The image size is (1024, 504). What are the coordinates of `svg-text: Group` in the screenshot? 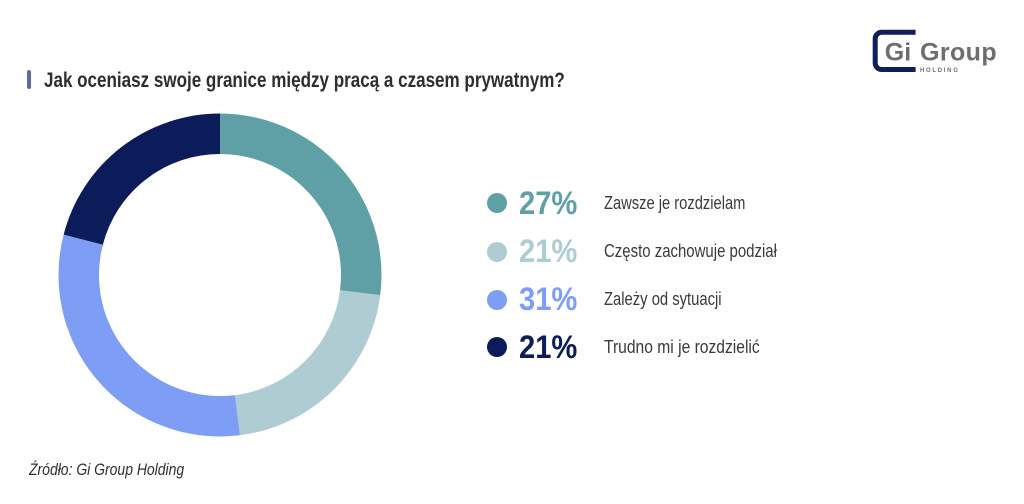 It's located at (958, 52).